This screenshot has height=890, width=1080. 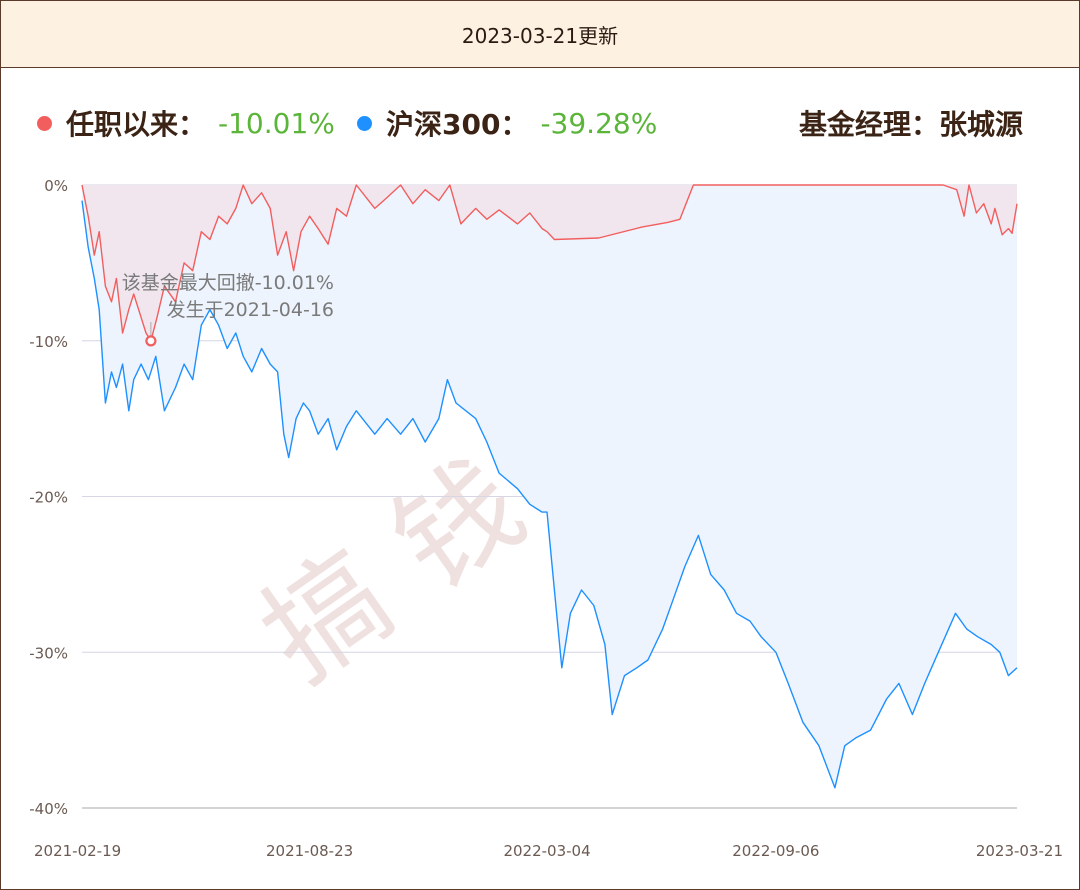 I want to click on x-tick-label: 2022-09-06, so click(x=775, y=851).